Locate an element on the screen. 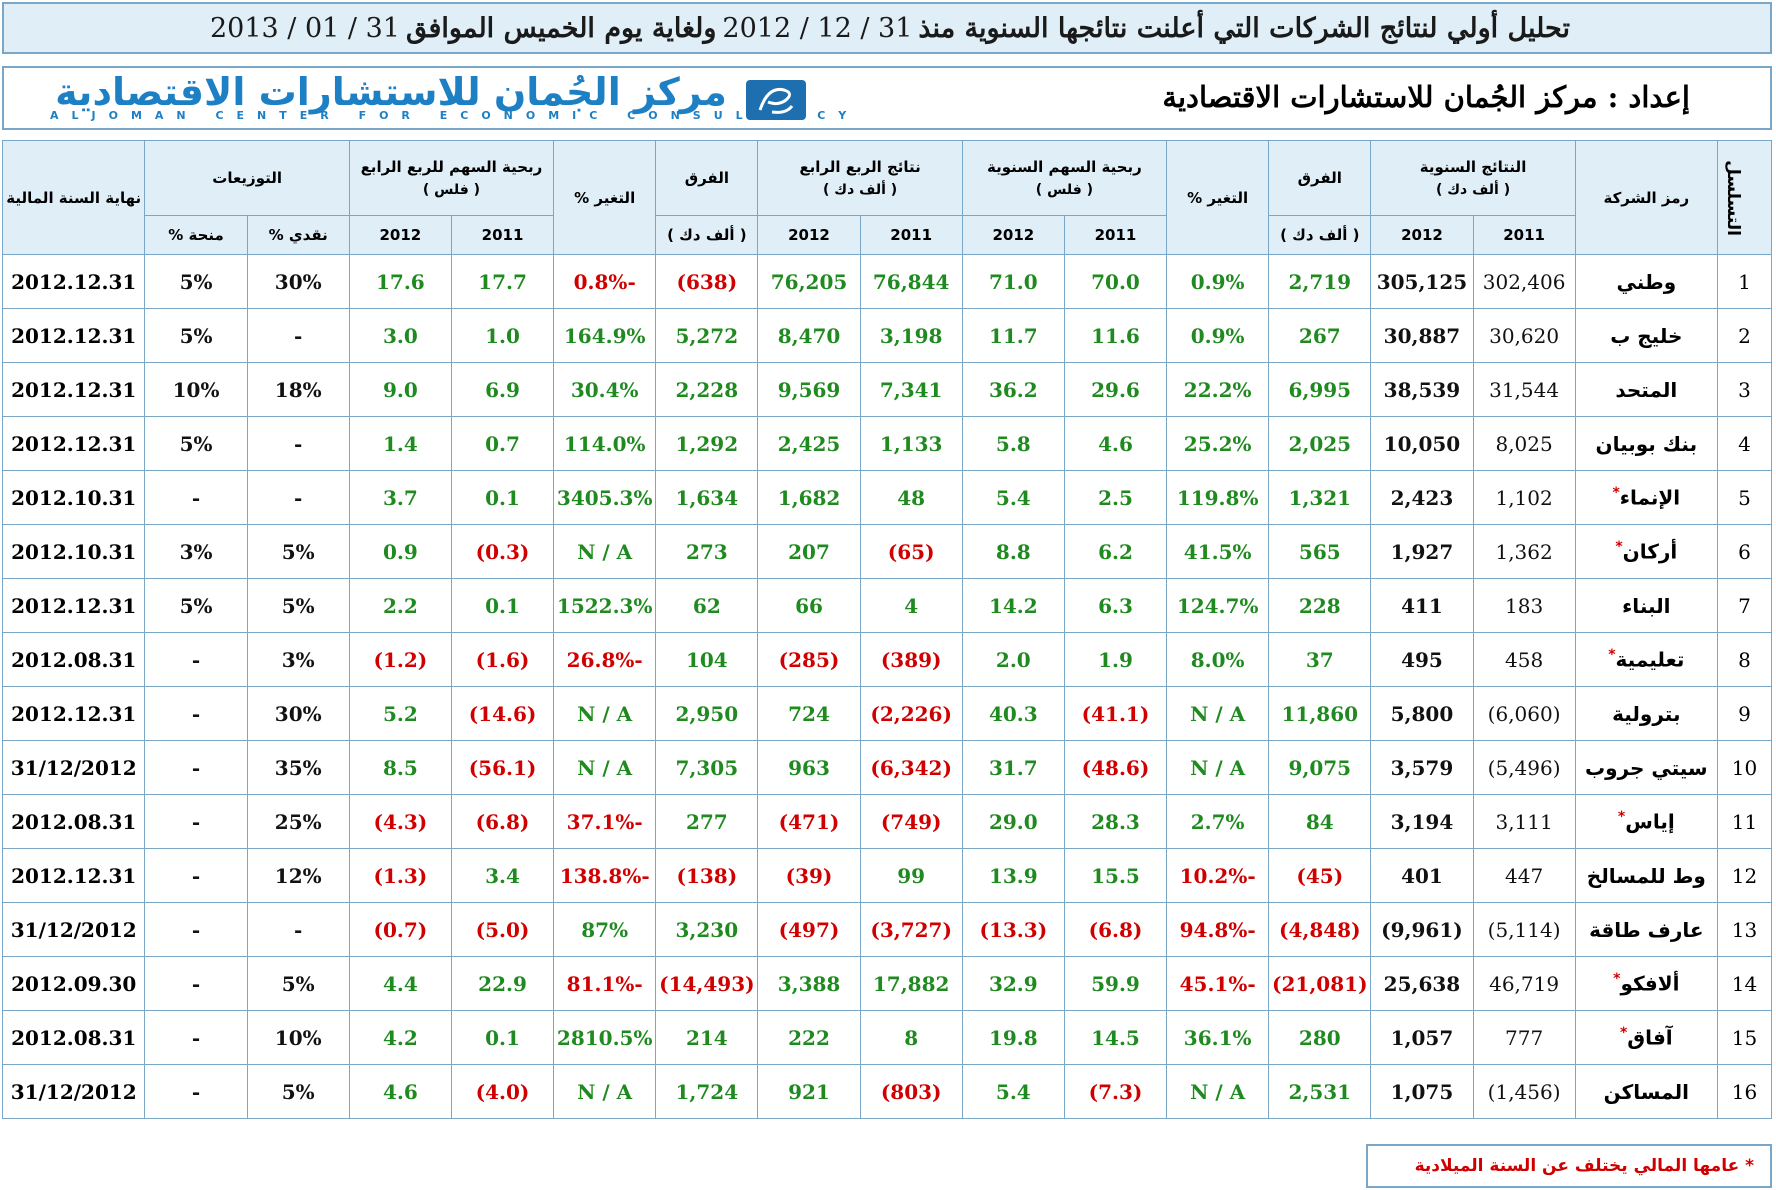 The image size is (1776, 1190). q4-2012-cell: (497) is located at coordinates (809, 929).